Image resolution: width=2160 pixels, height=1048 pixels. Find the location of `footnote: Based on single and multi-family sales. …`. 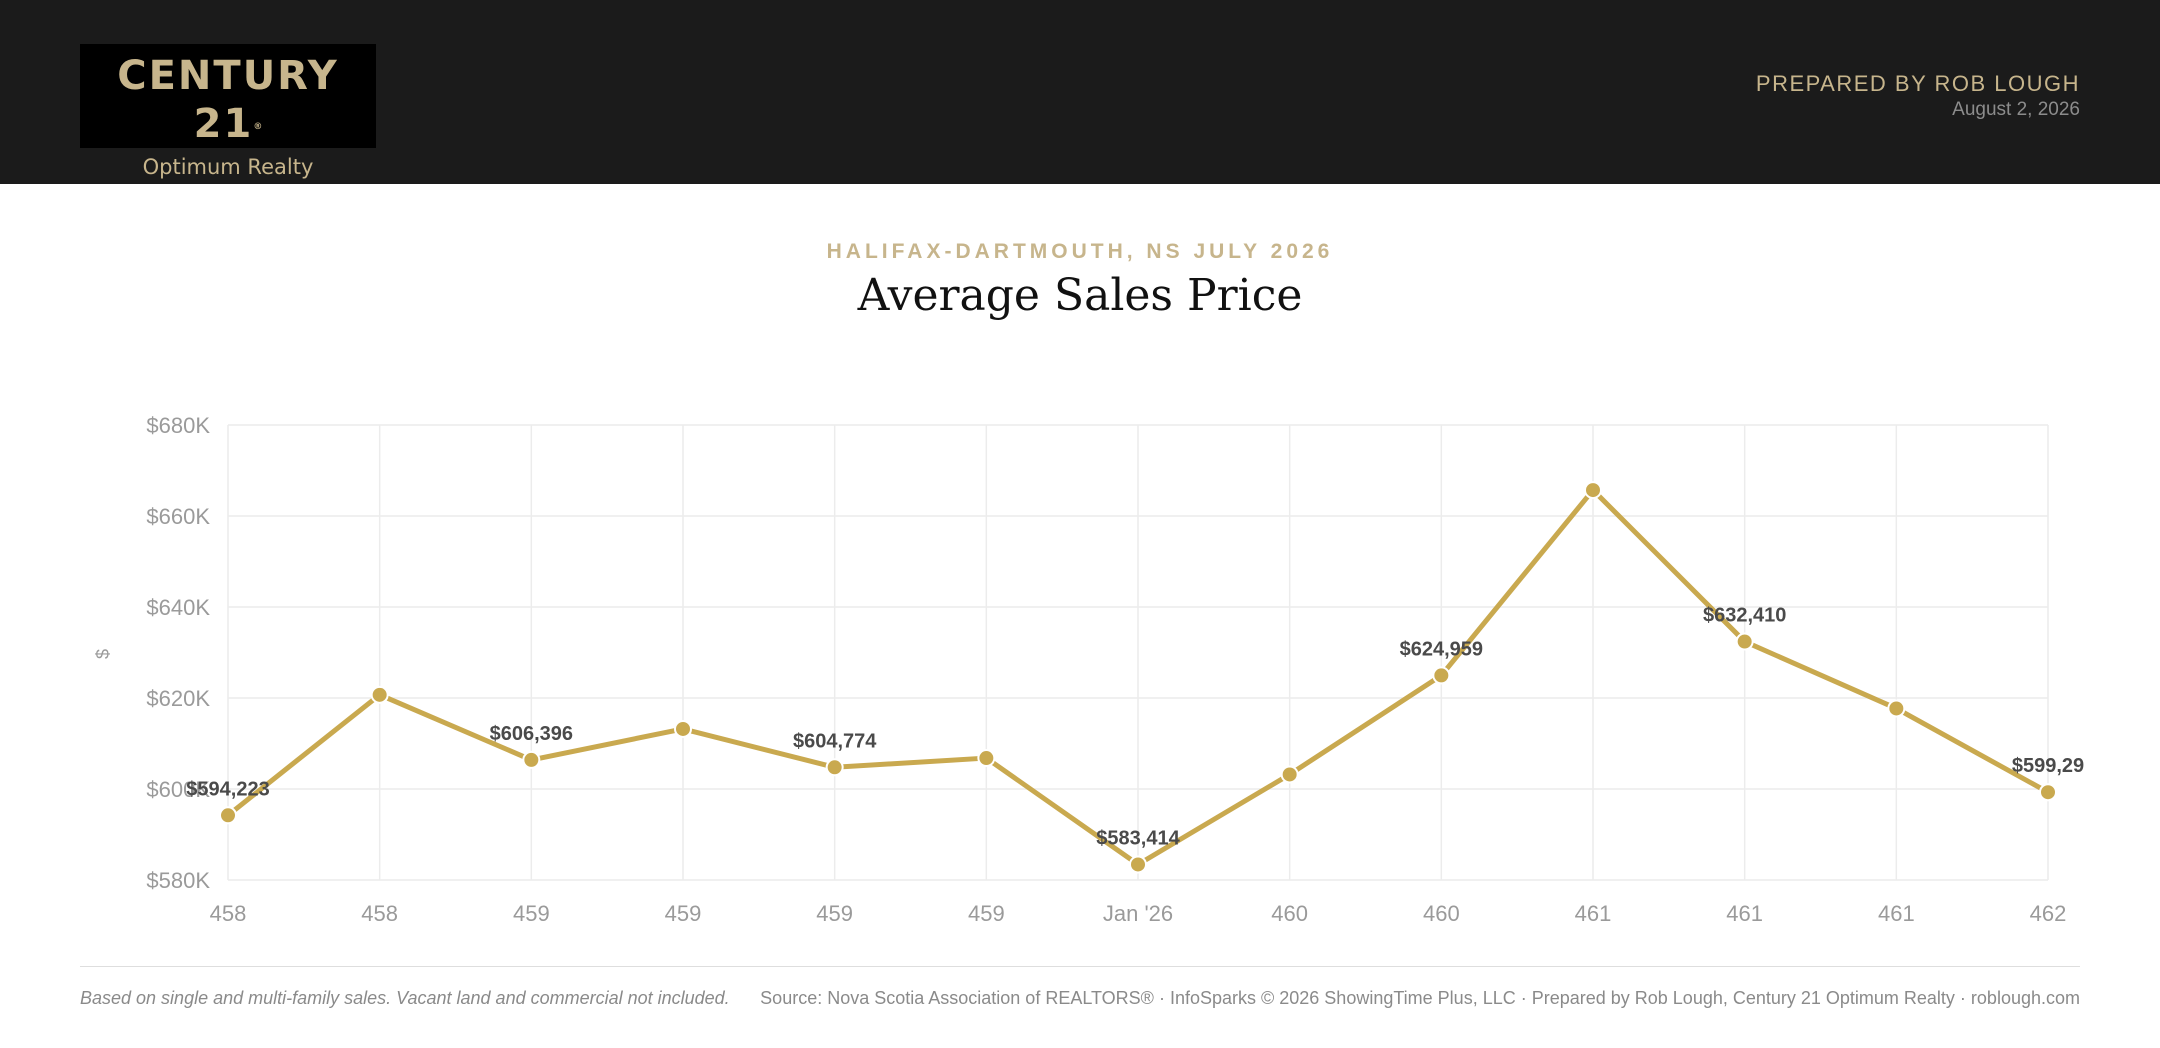

footnote: Based on single and multi-family sales. … is located at coordinates (405, 998).